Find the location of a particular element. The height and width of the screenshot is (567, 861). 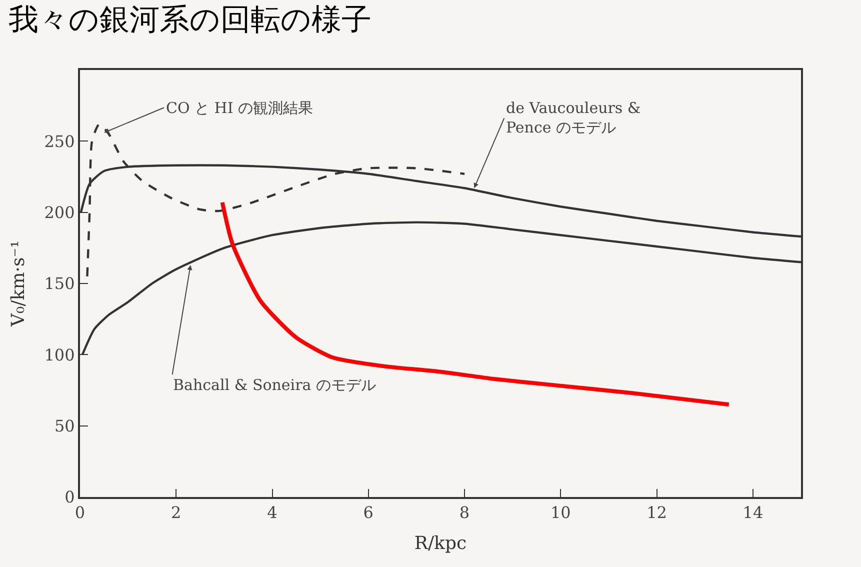

y-tick-label: 0 is located at coordinates (69, 497).